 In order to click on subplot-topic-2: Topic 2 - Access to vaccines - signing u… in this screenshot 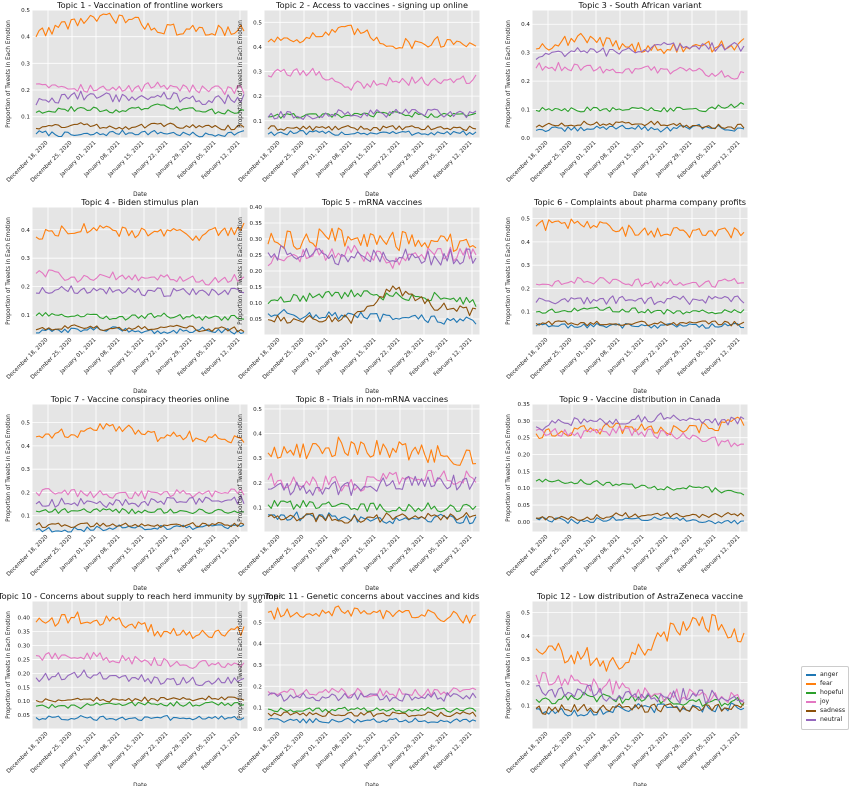, I will do `click(359, 99)`.